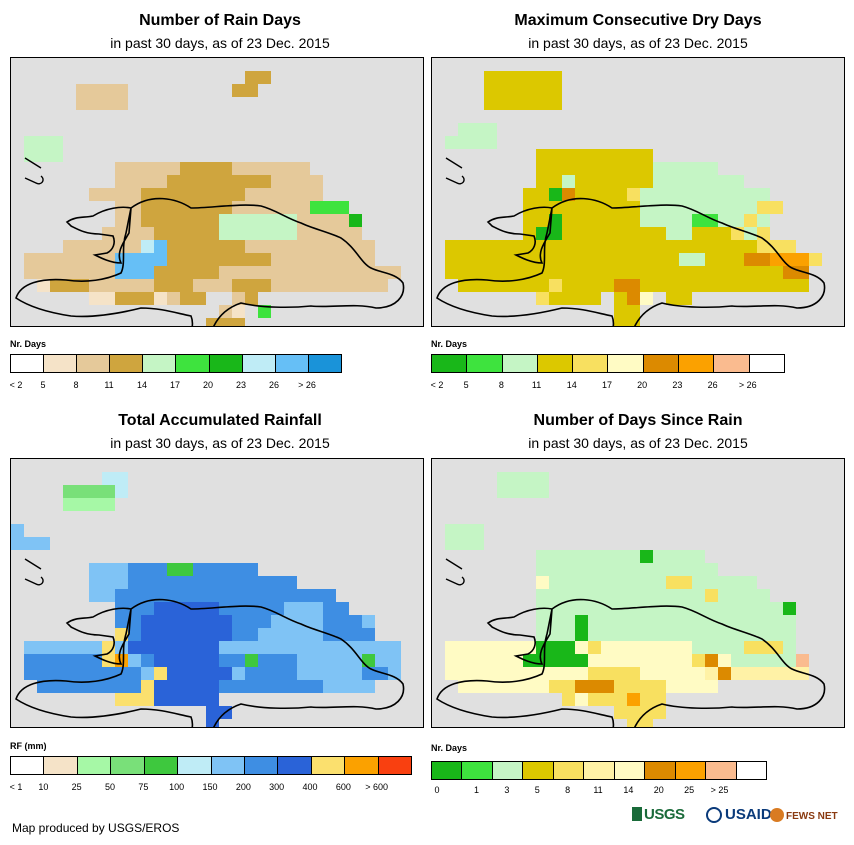 This screenshot has width=854, height=845. I want to click on legend-tick-label: 200, so click(243, 787).